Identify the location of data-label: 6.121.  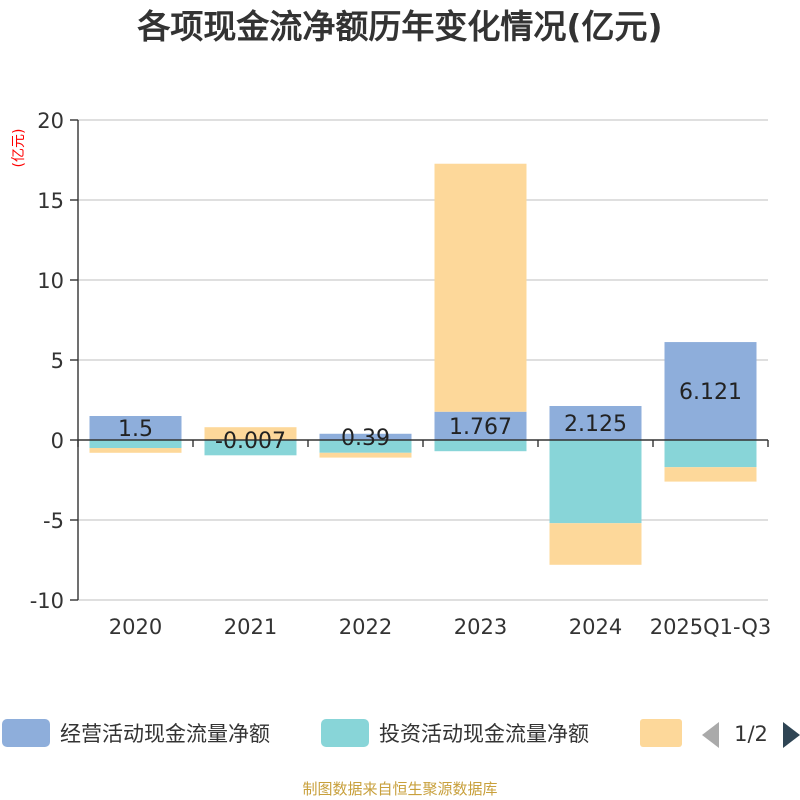
(710, 392).